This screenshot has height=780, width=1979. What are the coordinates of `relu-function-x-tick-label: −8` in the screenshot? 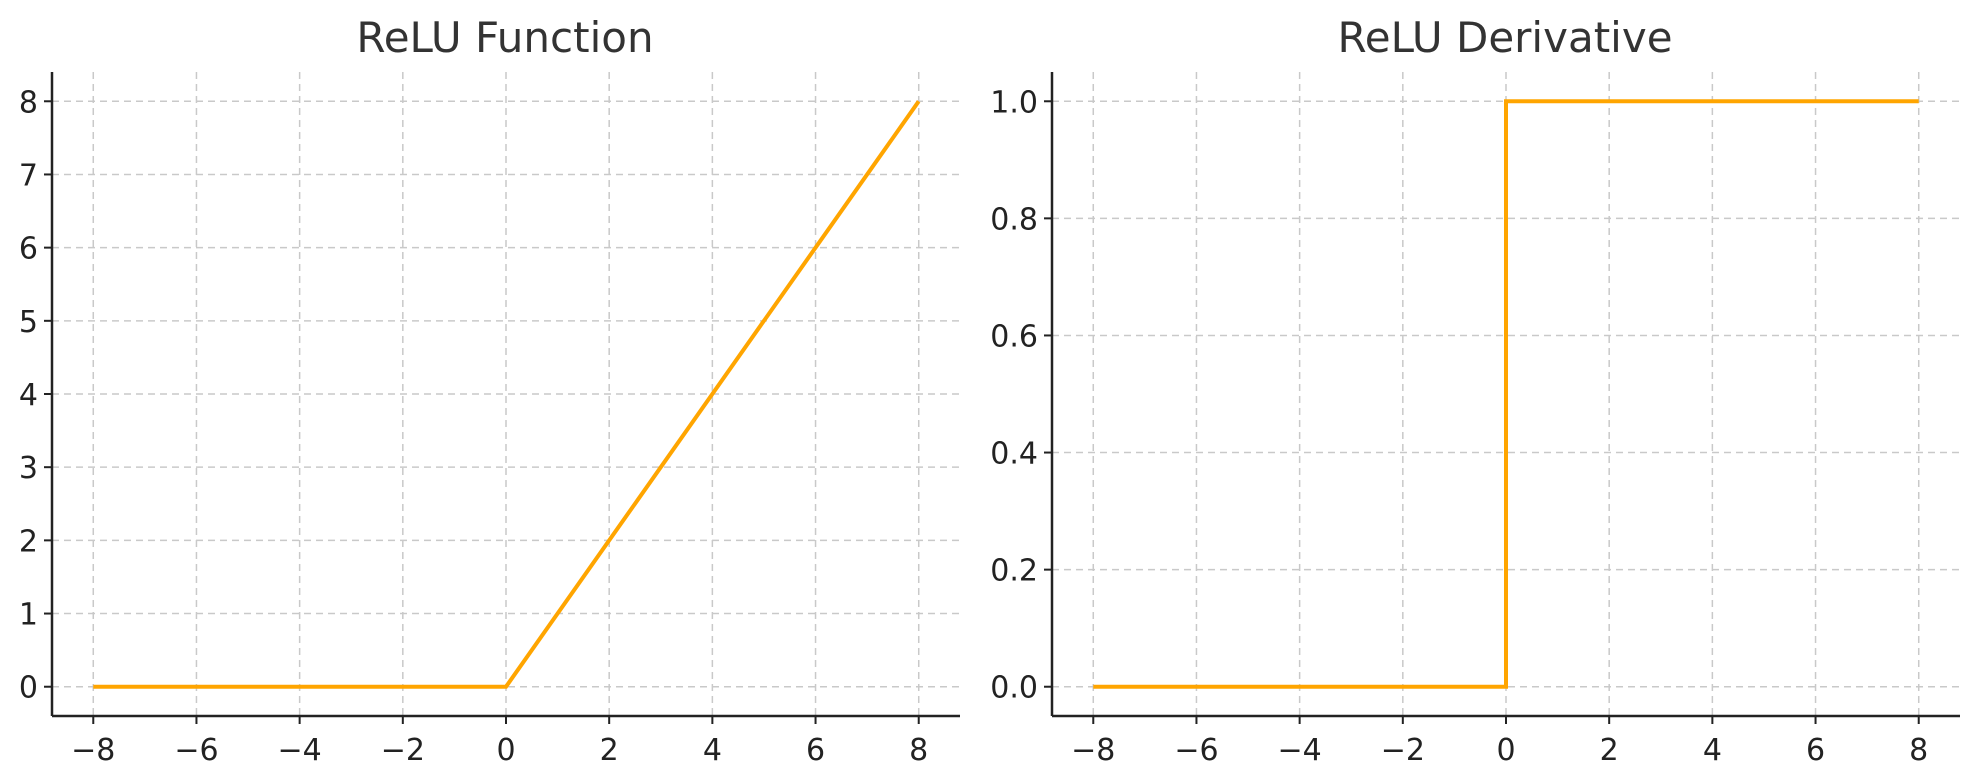 It's located at (93, 750).